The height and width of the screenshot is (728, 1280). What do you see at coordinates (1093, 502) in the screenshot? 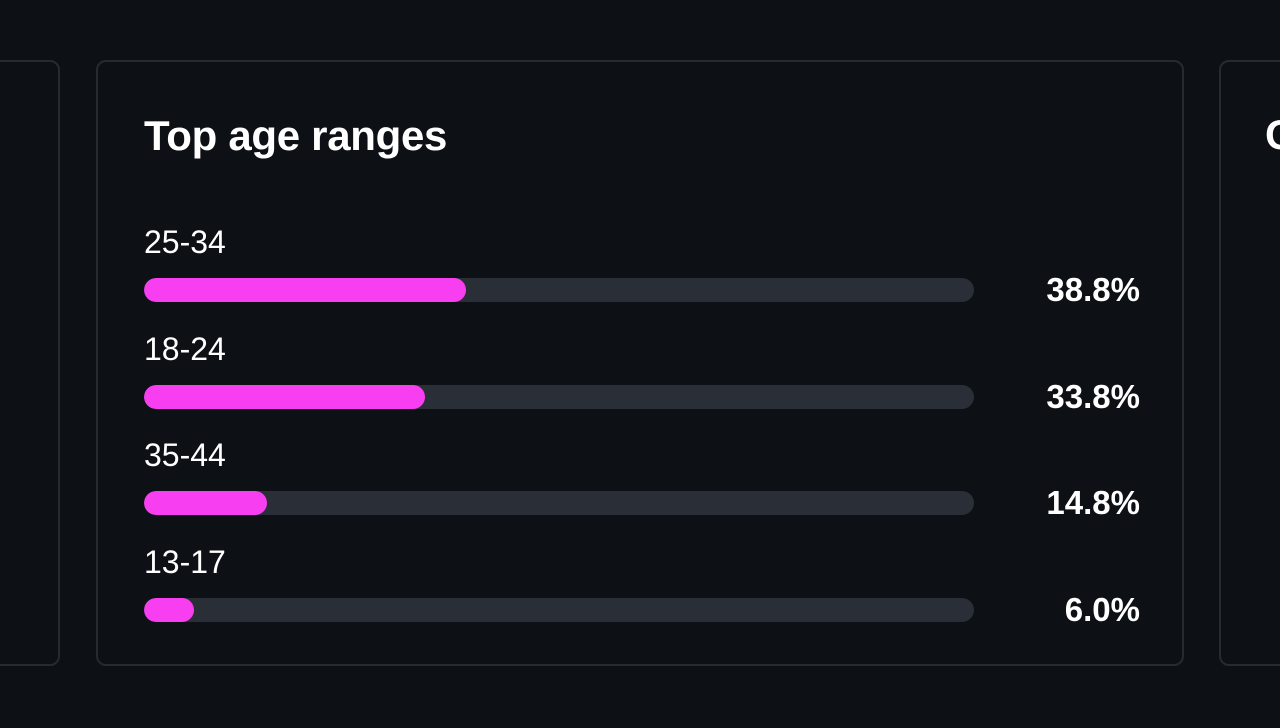
I see `age-range-percent: 14.8%` at bounding box center [1093, 502].